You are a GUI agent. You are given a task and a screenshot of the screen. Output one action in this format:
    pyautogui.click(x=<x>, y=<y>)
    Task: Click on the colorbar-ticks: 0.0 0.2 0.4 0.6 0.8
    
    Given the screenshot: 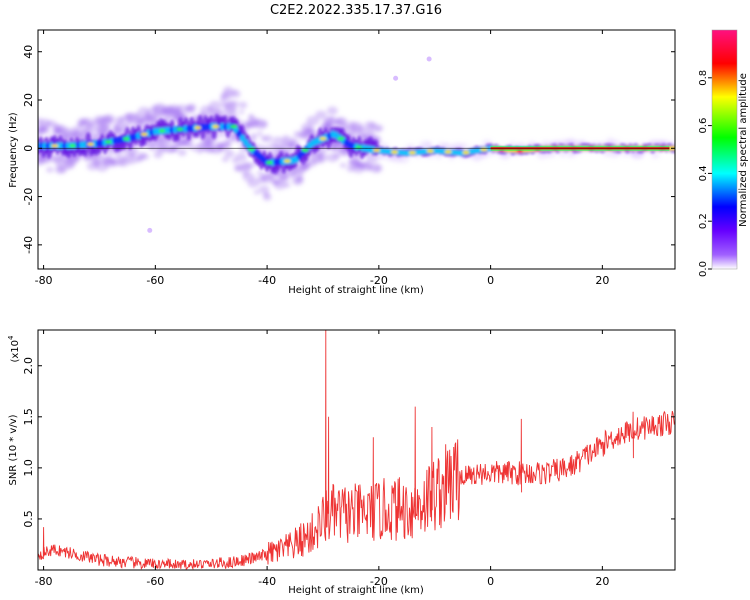 What is the action you would take?
    pyautogui.click(x=718, y=153)
    